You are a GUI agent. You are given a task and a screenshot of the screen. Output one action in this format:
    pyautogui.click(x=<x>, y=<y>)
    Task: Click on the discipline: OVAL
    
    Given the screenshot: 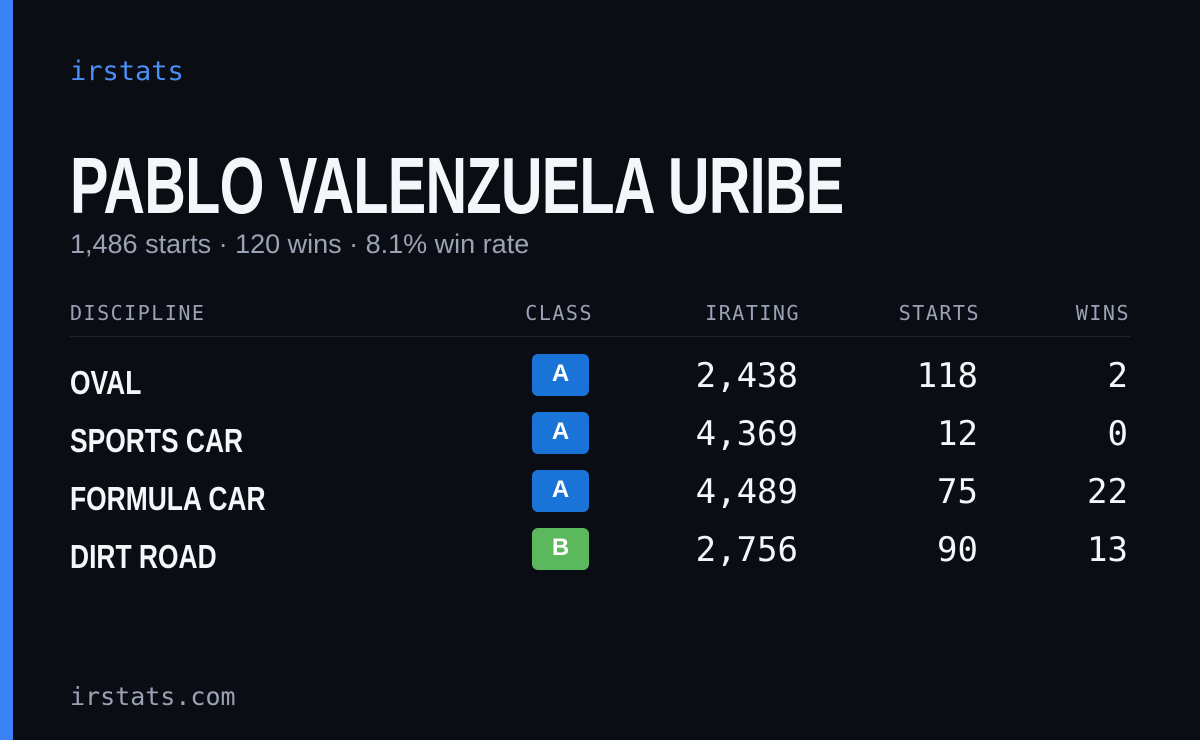 What is the action you would take?
    pyautogui.click(x=106, y=382)
    